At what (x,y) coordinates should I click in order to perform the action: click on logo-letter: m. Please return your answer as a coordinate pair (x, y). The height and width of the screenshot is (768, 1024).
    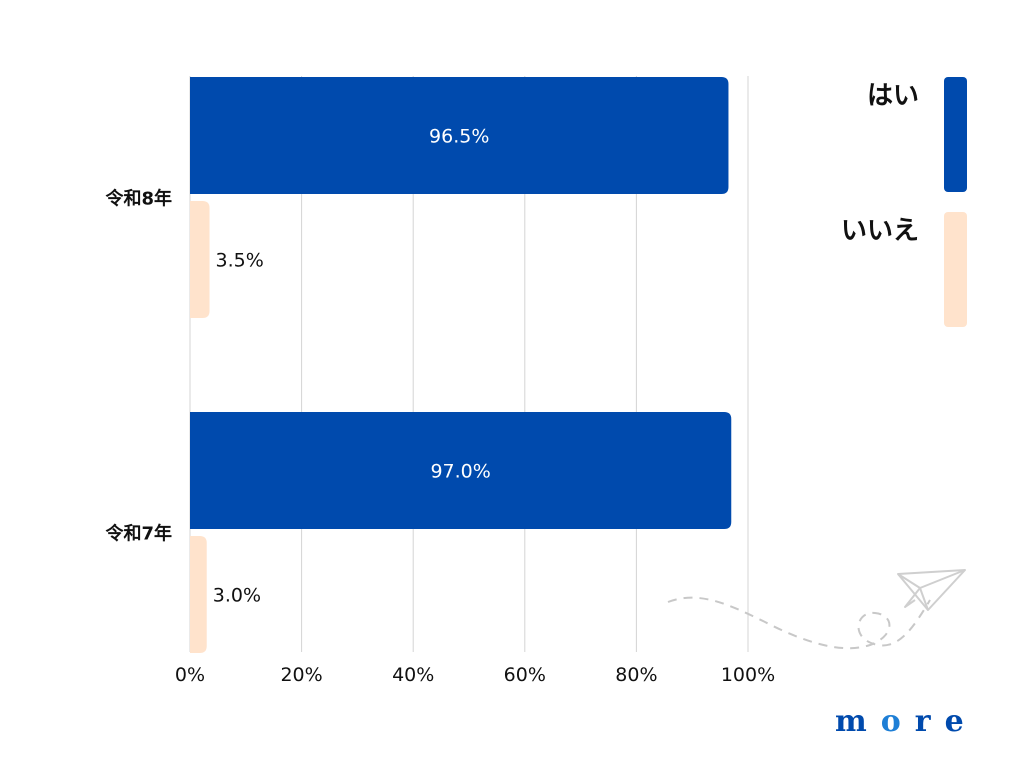
    Looking at the image, I should click on (858, 721).